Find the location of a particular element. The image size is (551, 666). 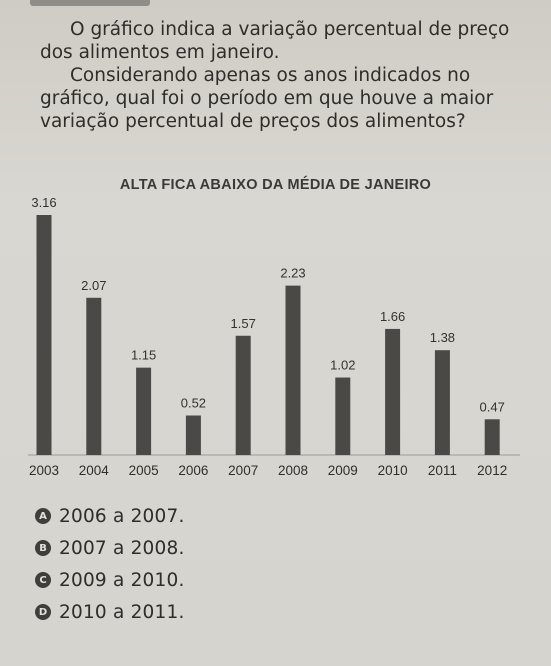

option-a: A 2006 a 2007. is located at coordinates (110, 516).